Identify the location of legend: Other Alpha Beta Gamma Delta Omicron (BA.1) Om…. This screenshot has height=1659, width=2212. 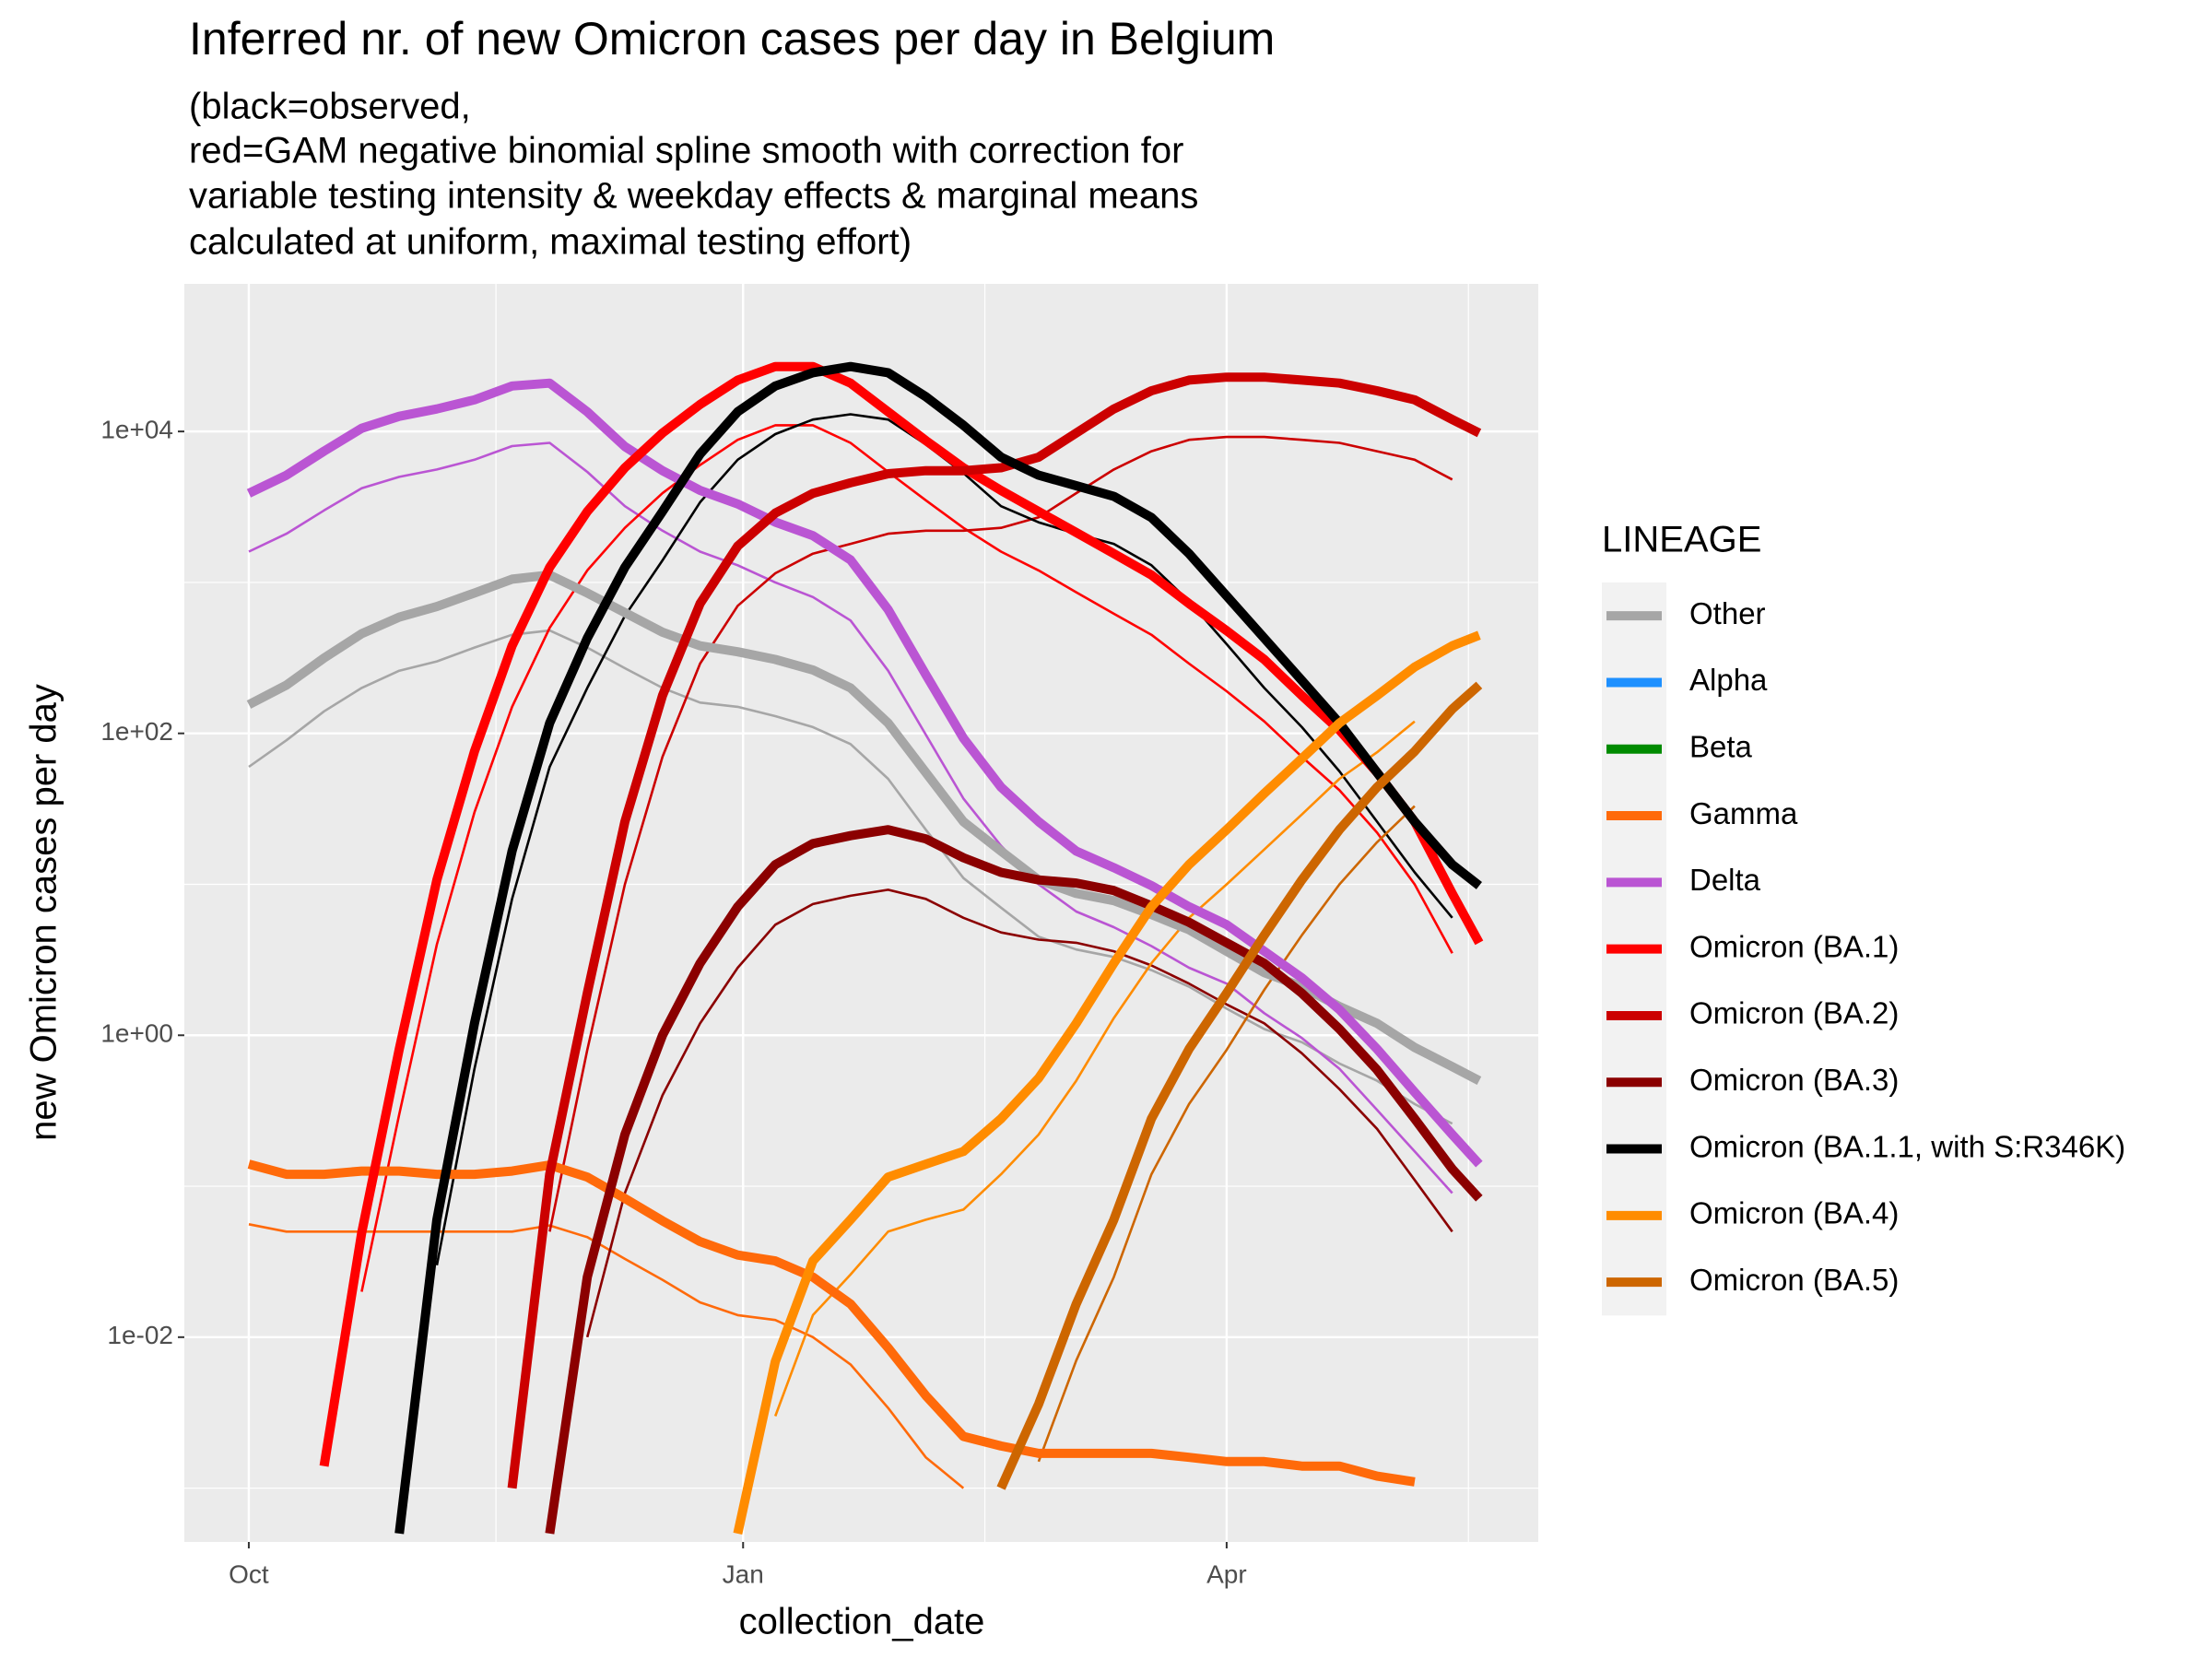
(1863, 949).